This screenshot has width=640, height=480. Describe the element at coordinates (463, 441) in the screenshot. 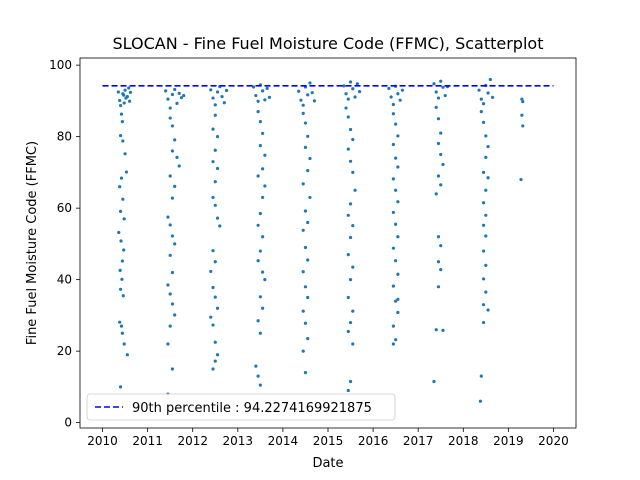

I see `x-tick-label: 2018` at that location.